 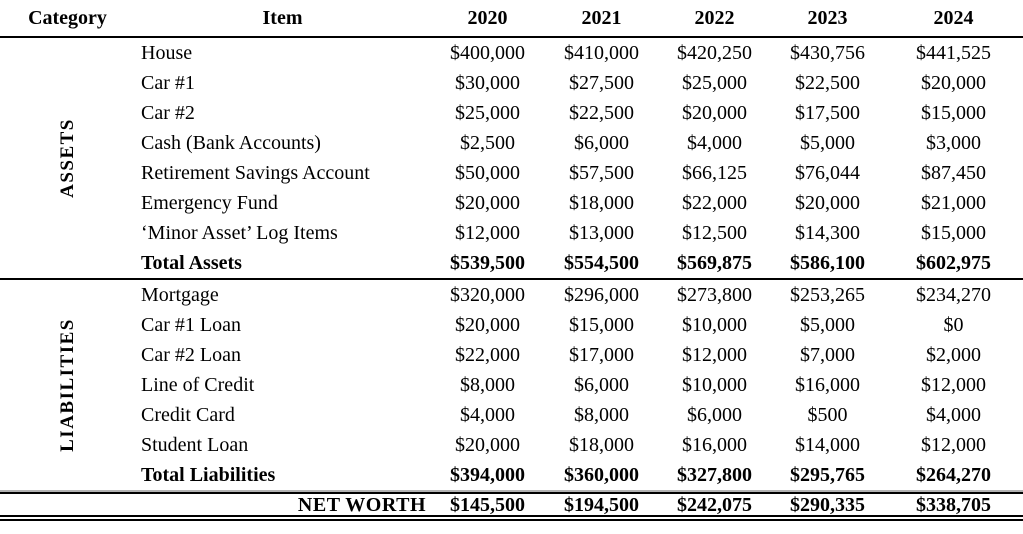 I want to click on value-cell: $57,500, so click(x=601, y=172).